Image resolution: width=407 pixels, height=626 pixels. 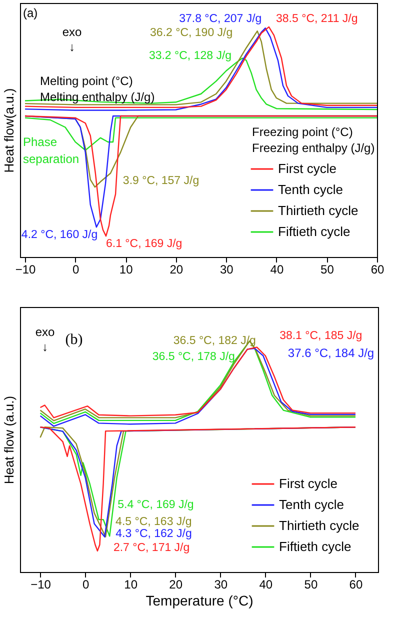 I want to click on annotation: 33.2 °C, 128 J/g, so click(x=190, y=56).